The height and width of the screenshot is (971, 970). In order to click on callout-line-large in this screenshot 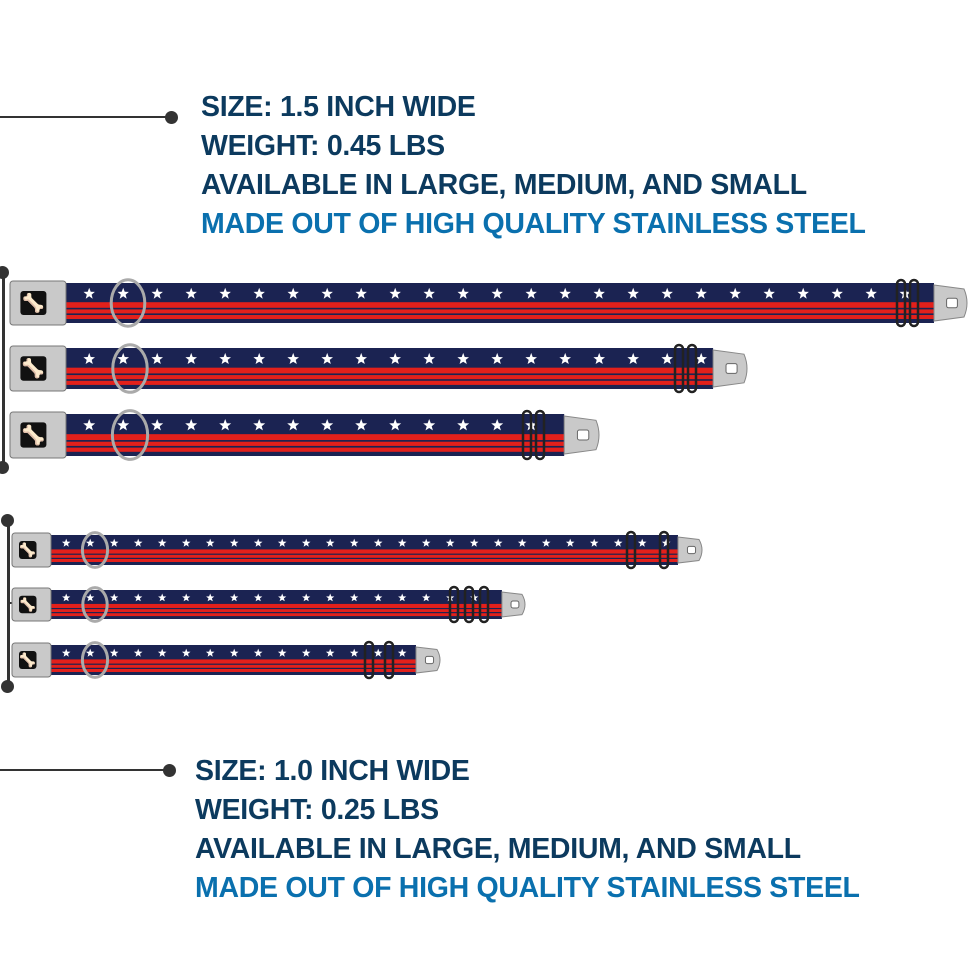, I will do `click(84, 117)`.